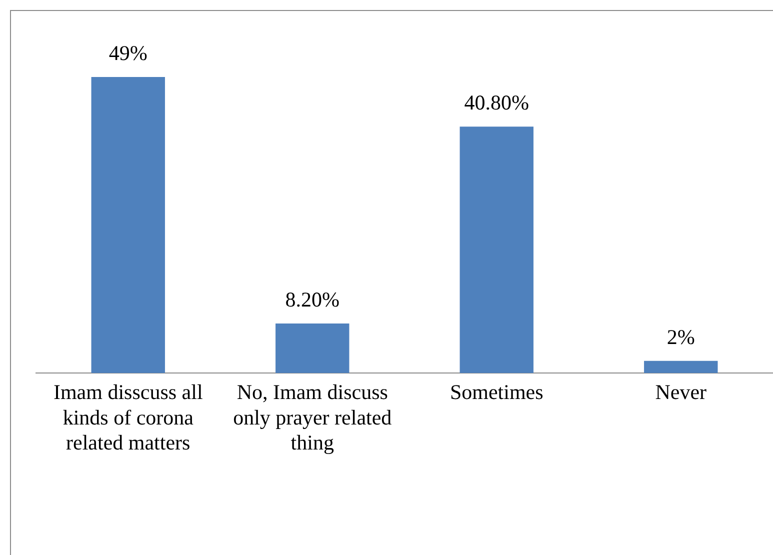 The height and width of the screenshot is (555, 773). I want to click on data-label: 8.20%, so click(312, 299).